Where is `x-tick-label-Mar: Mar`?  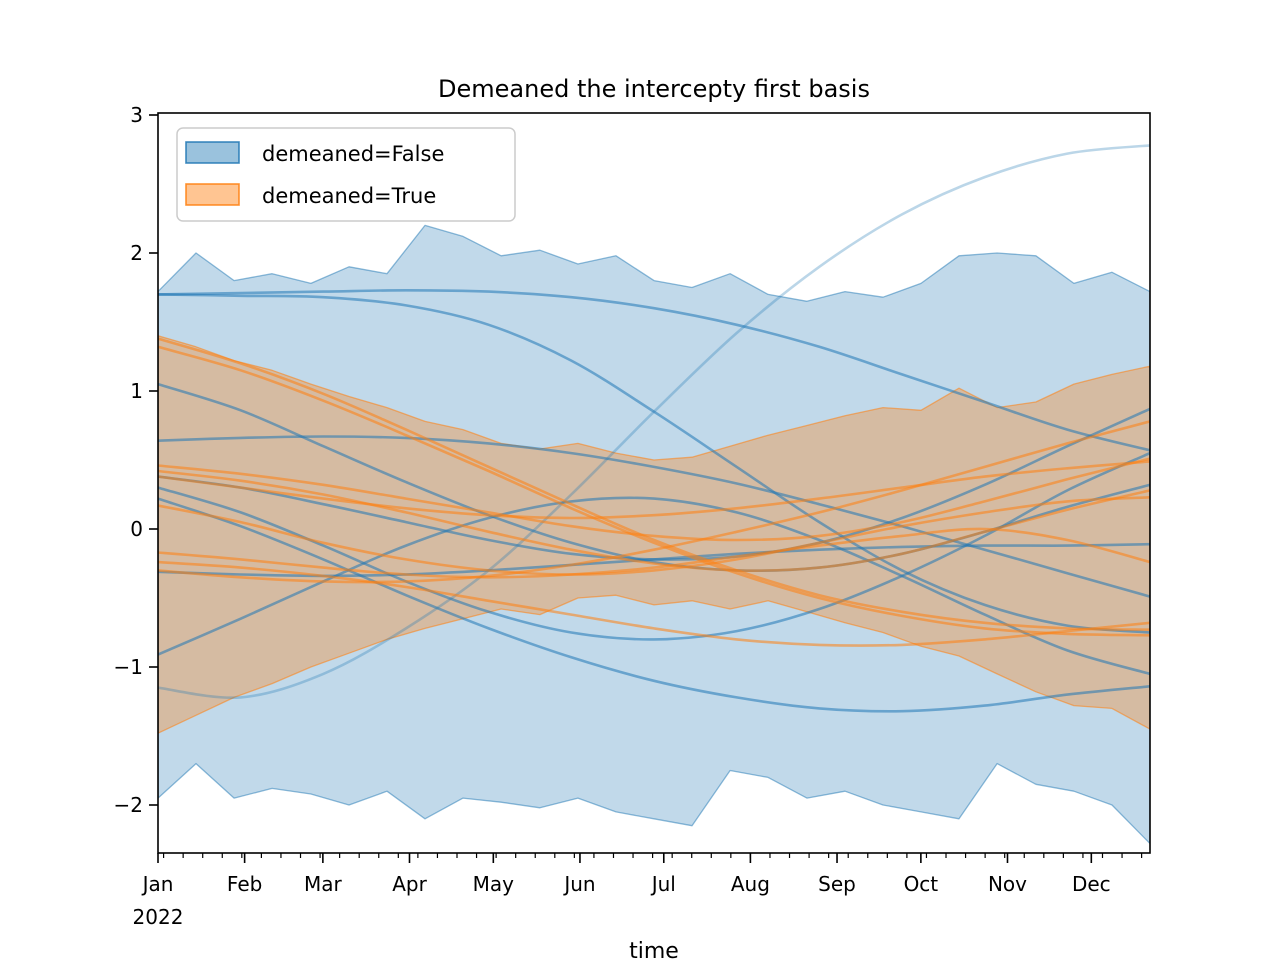 x-tick-label-Mar: Mar is located at coordinates (323, 884).